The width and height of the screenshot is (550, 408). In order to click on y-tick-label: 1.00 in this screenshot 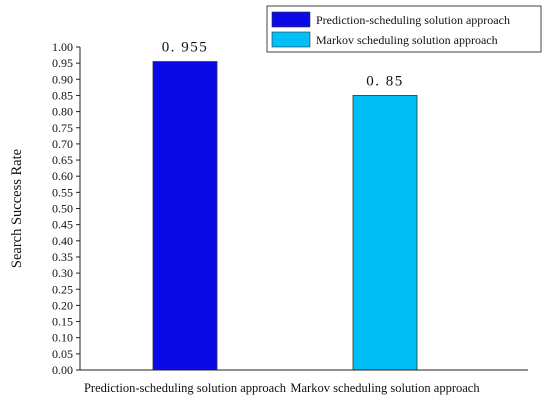, I will do `click(62, 47)`.